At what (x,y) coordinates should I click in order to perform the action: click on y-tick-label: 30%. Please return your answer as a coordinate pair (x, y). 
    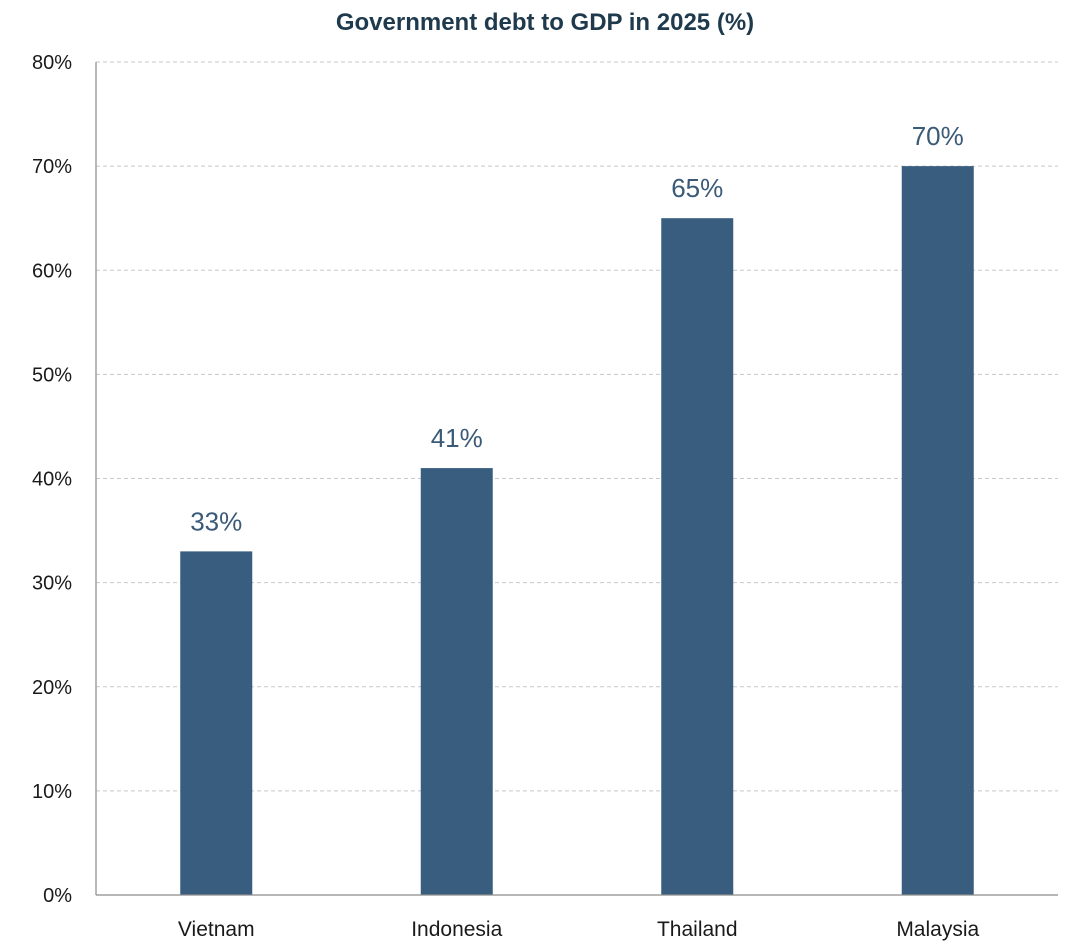
    Looking at the image, I should click on (52, 584).